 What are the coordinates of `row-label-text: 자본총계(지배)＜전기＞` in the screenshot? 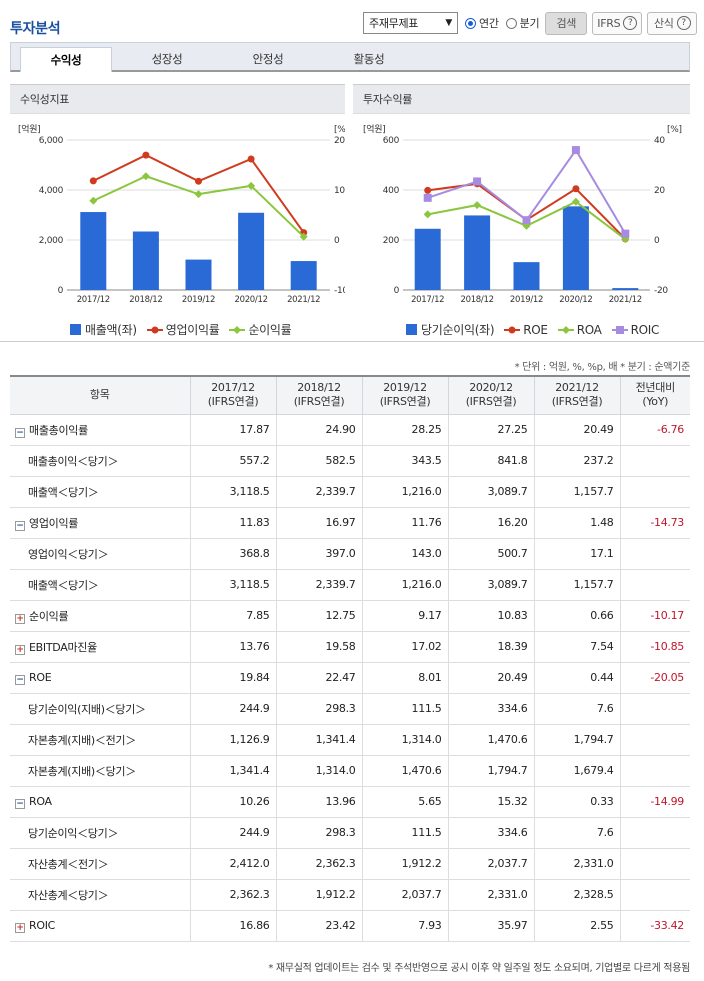 It's located at (82, 740).